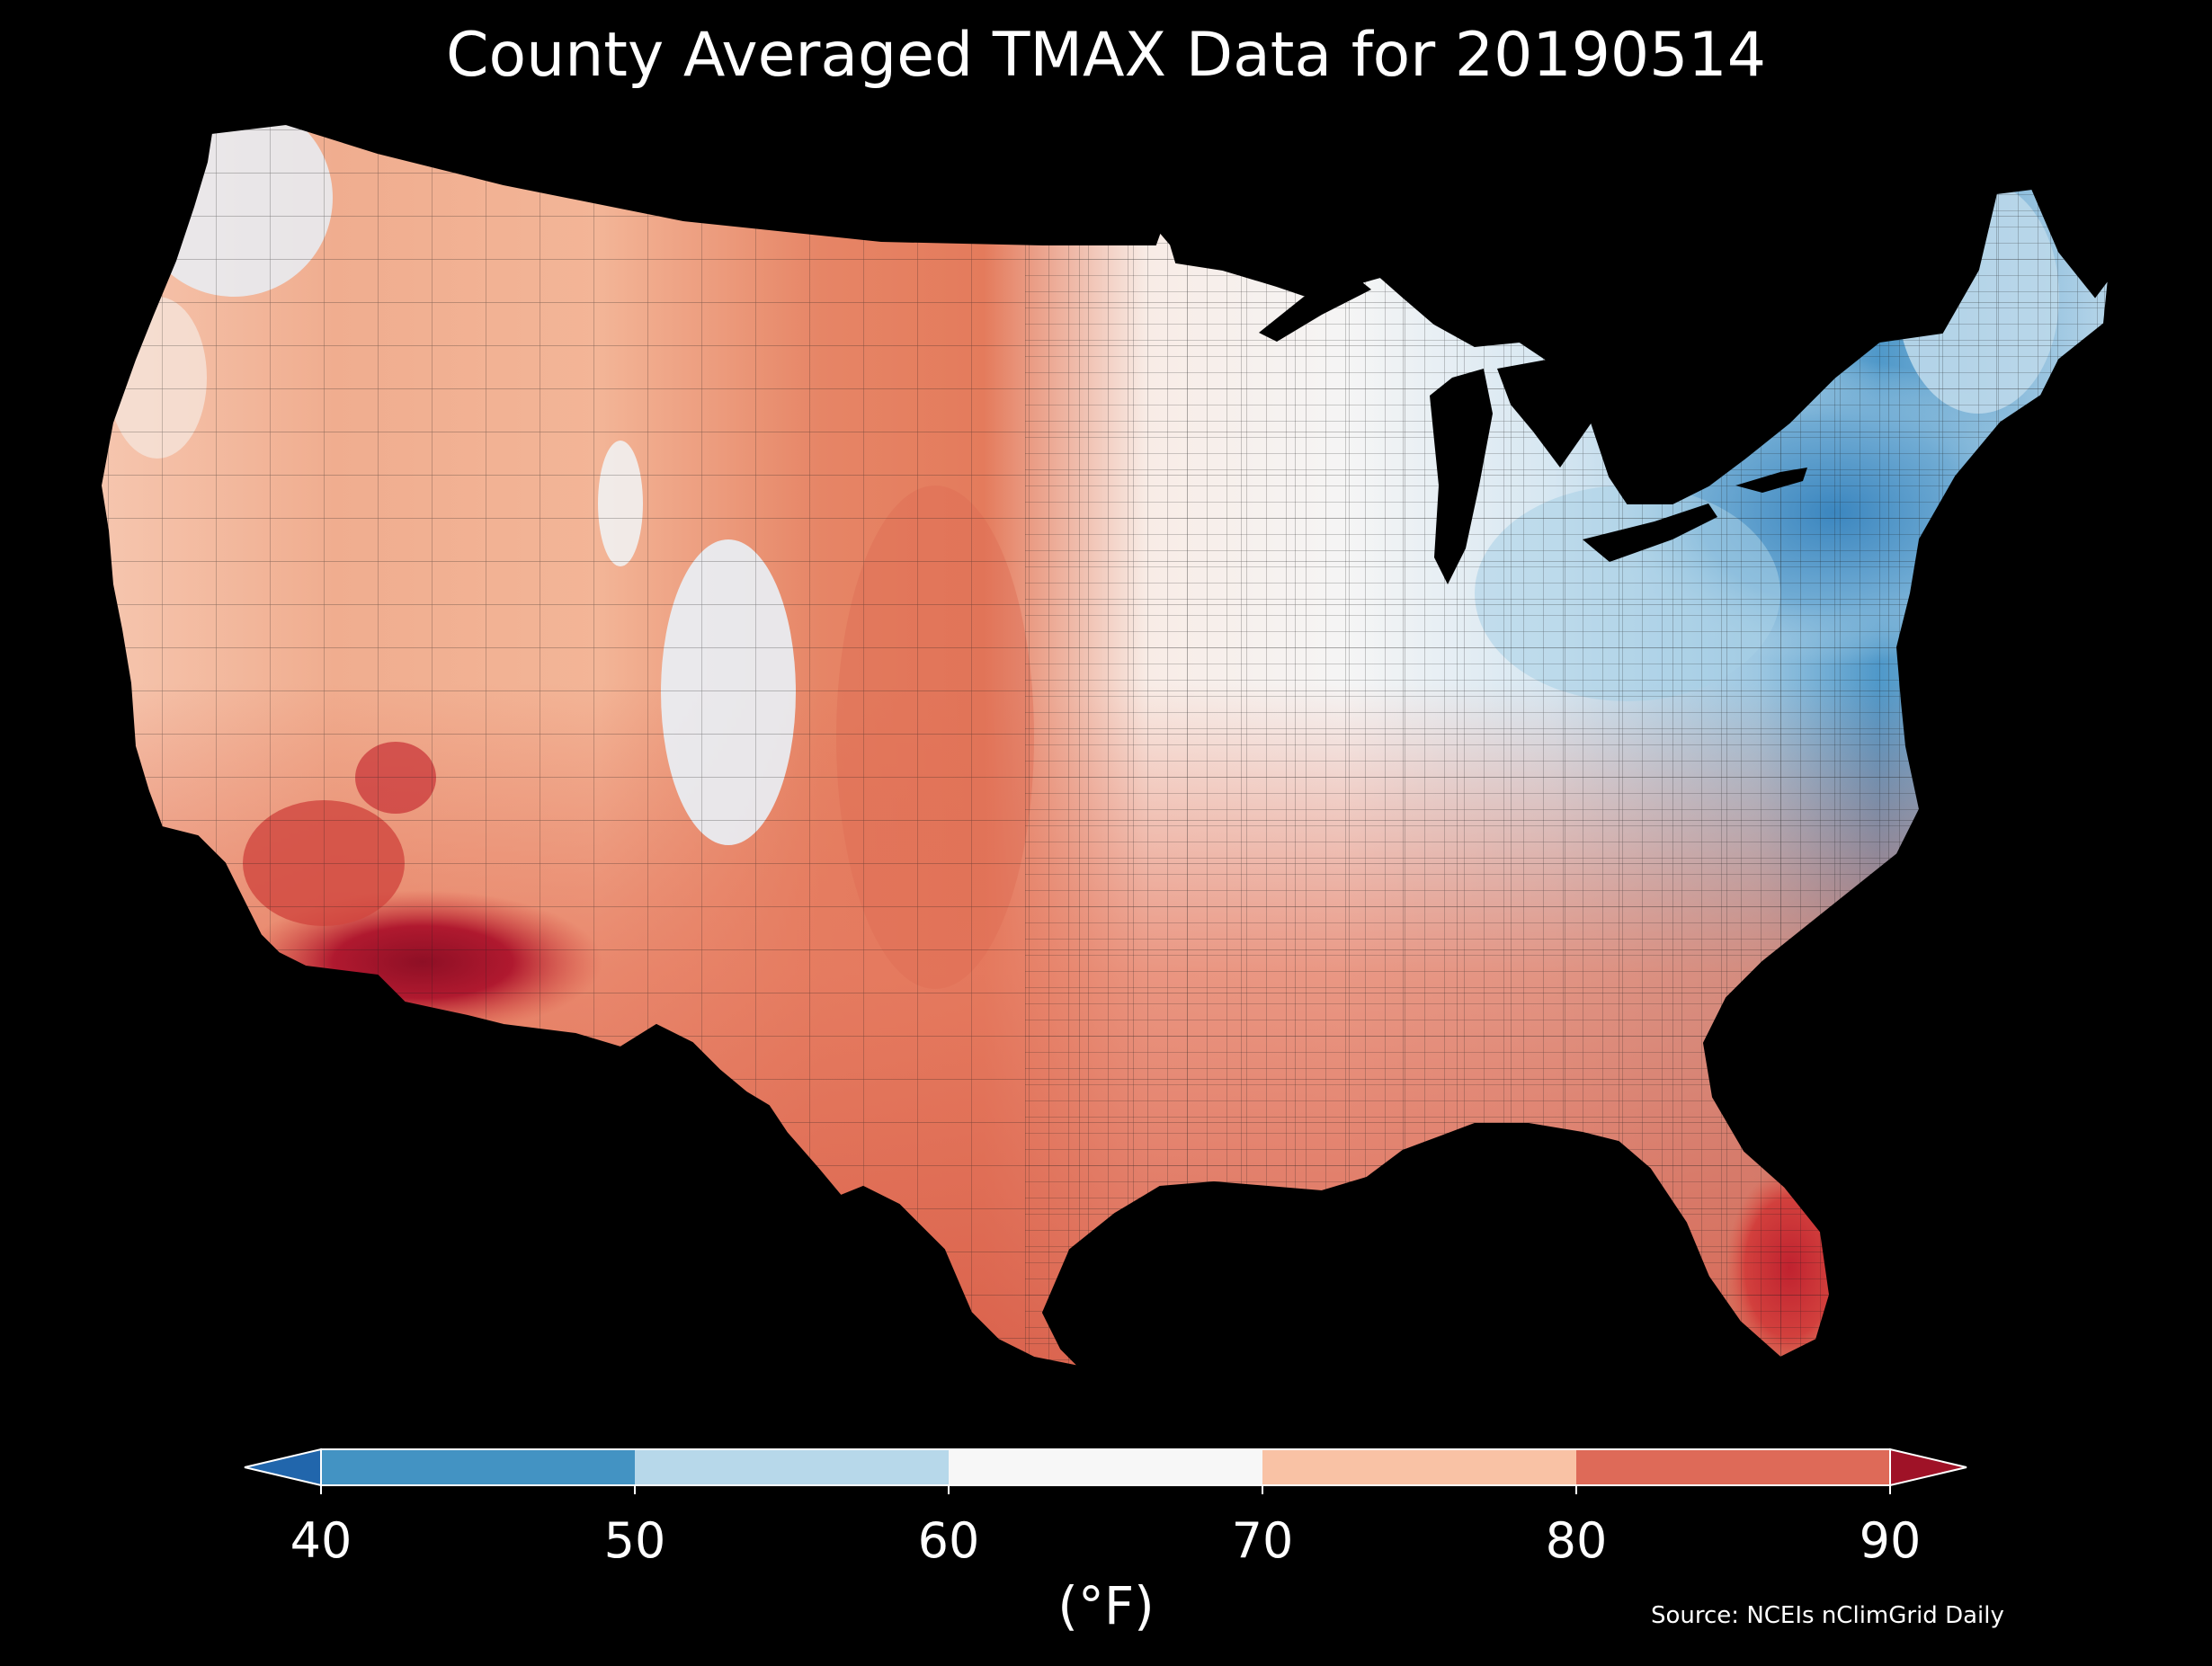 The width and height of the screenshot is (2212, 1666). What do you see at coordinates (1928, 1468) in the screenshot?
I see `colorbar-extend-high` at bounding box center [1928, 1468].